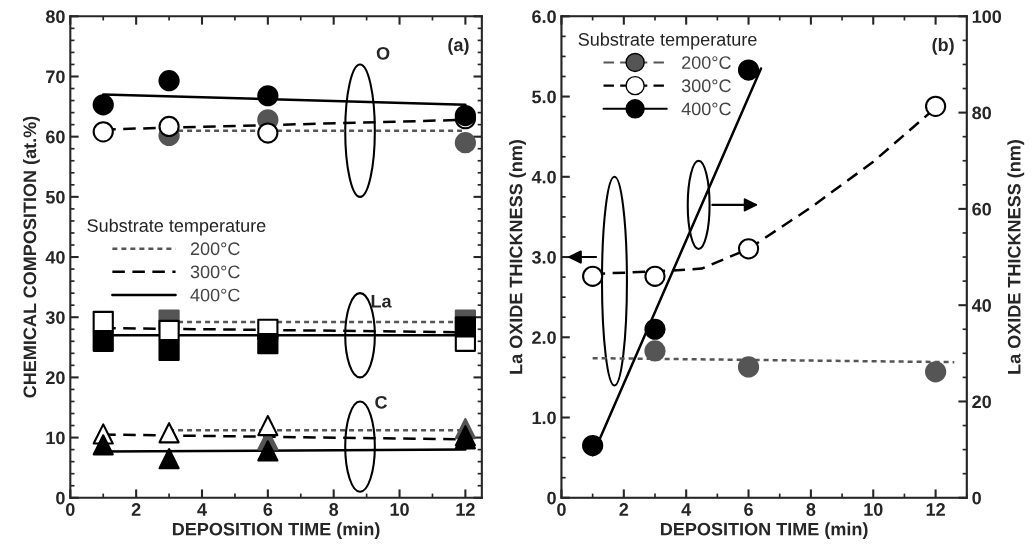 This screenshot has height=544, width=1034. What do you see at coordinates (981, 209) in the screenshot?
I see `y2-tick-label: 60` at bounding box center [981, 209].